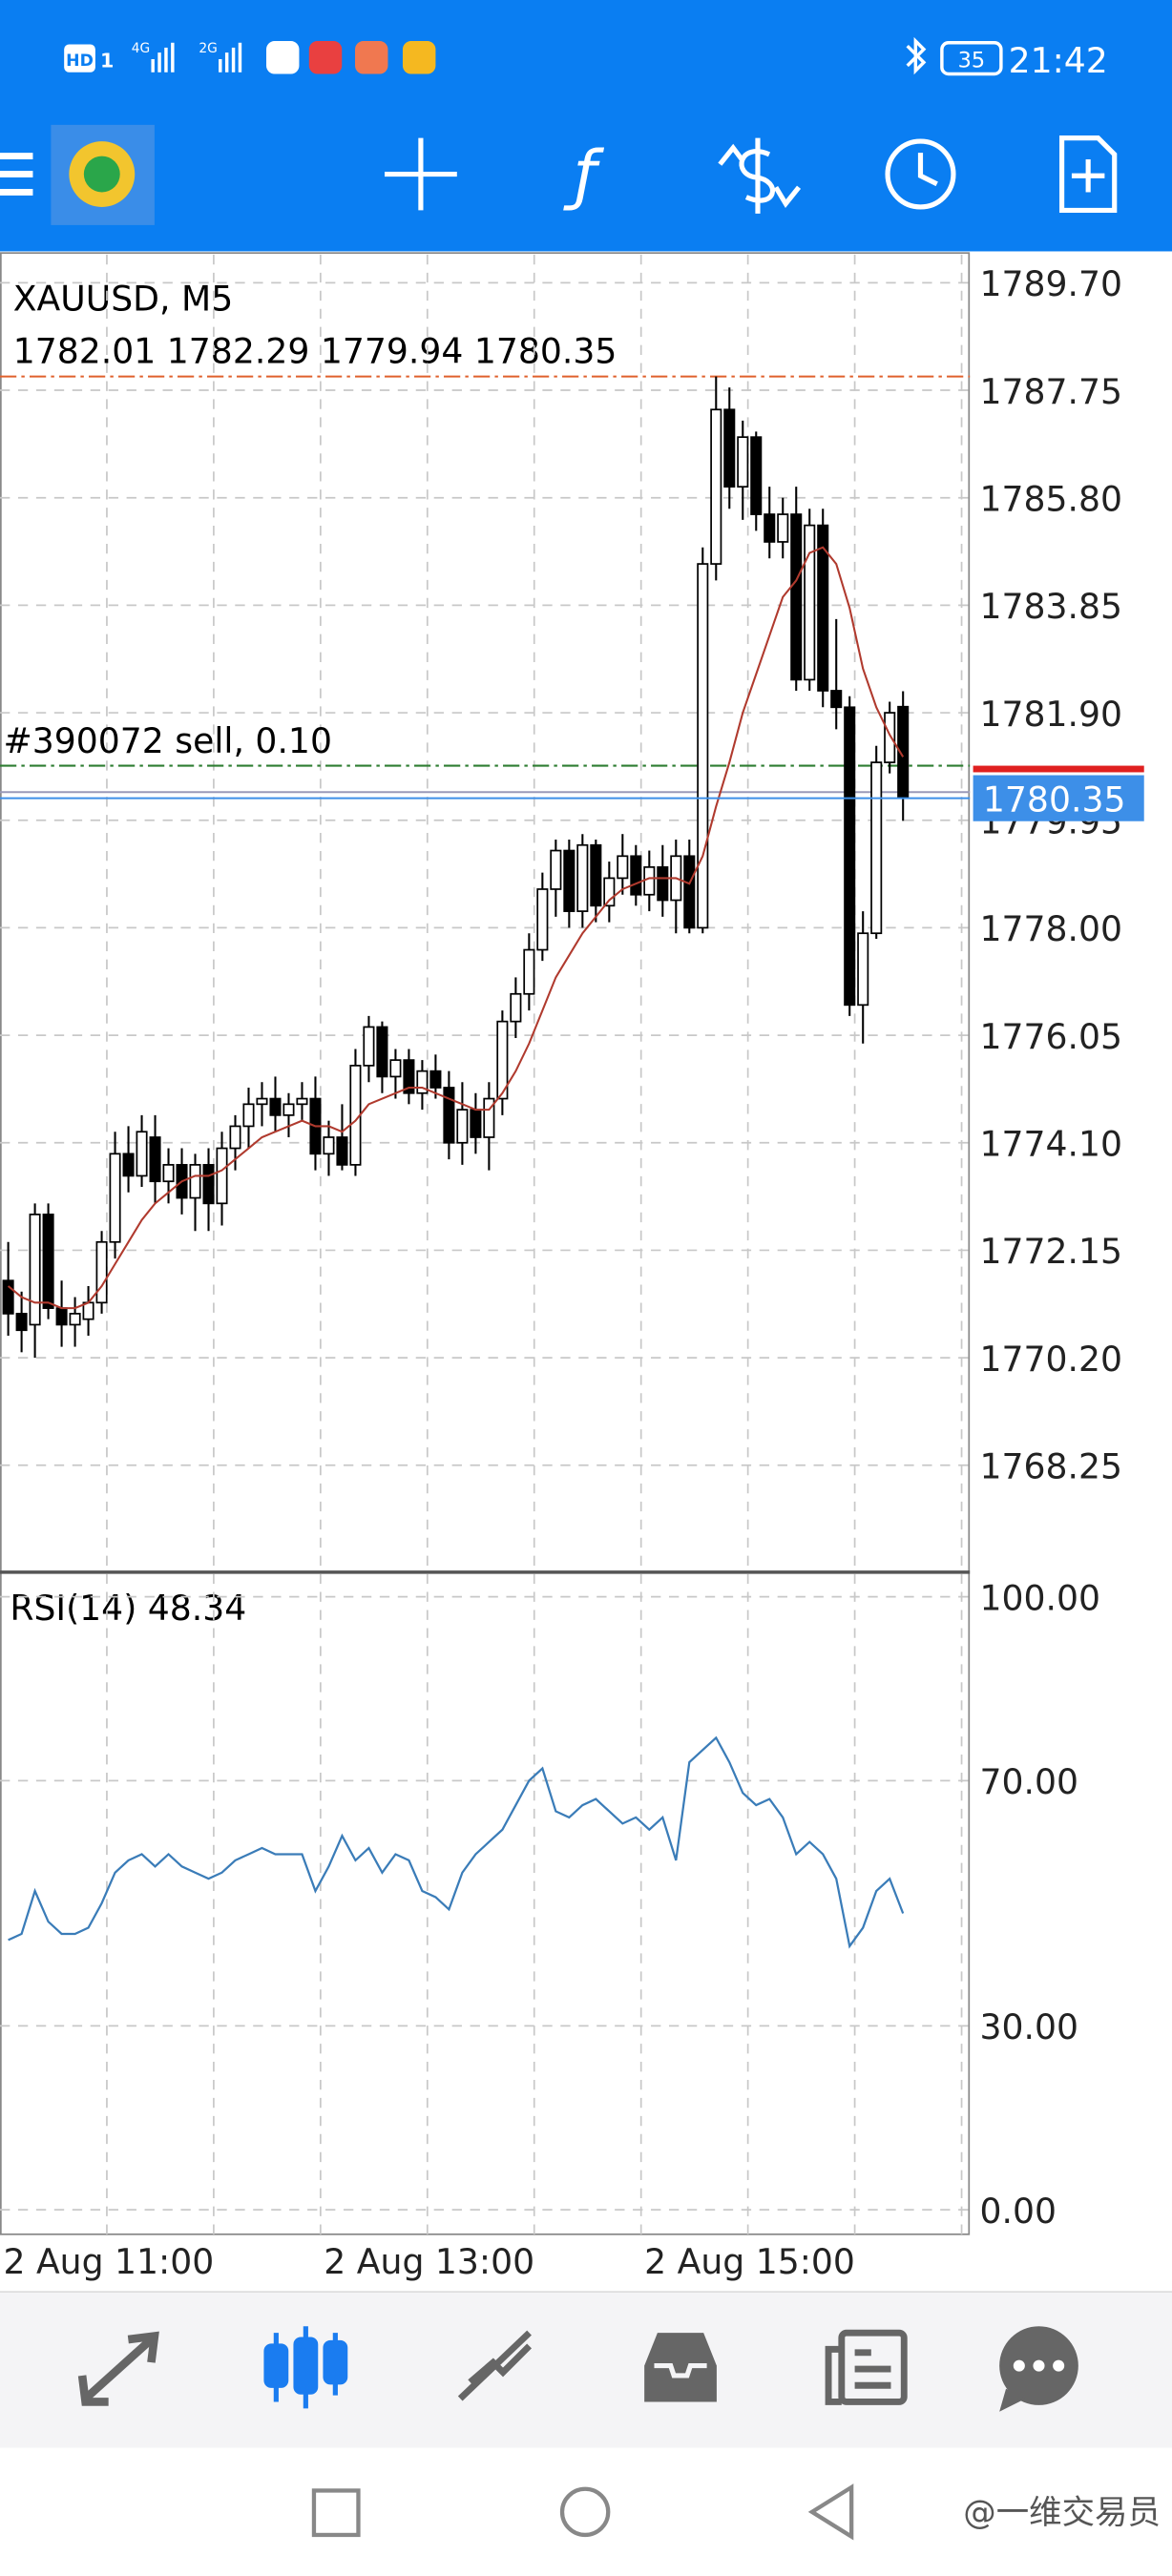 The width and height of the screenshot is (1172, 2576). Describe the element at coordinates (315, 351) in the screenshot. I see `ohlc-readout: 1782.01 1782.29 1779.94 1780.35` at that location.